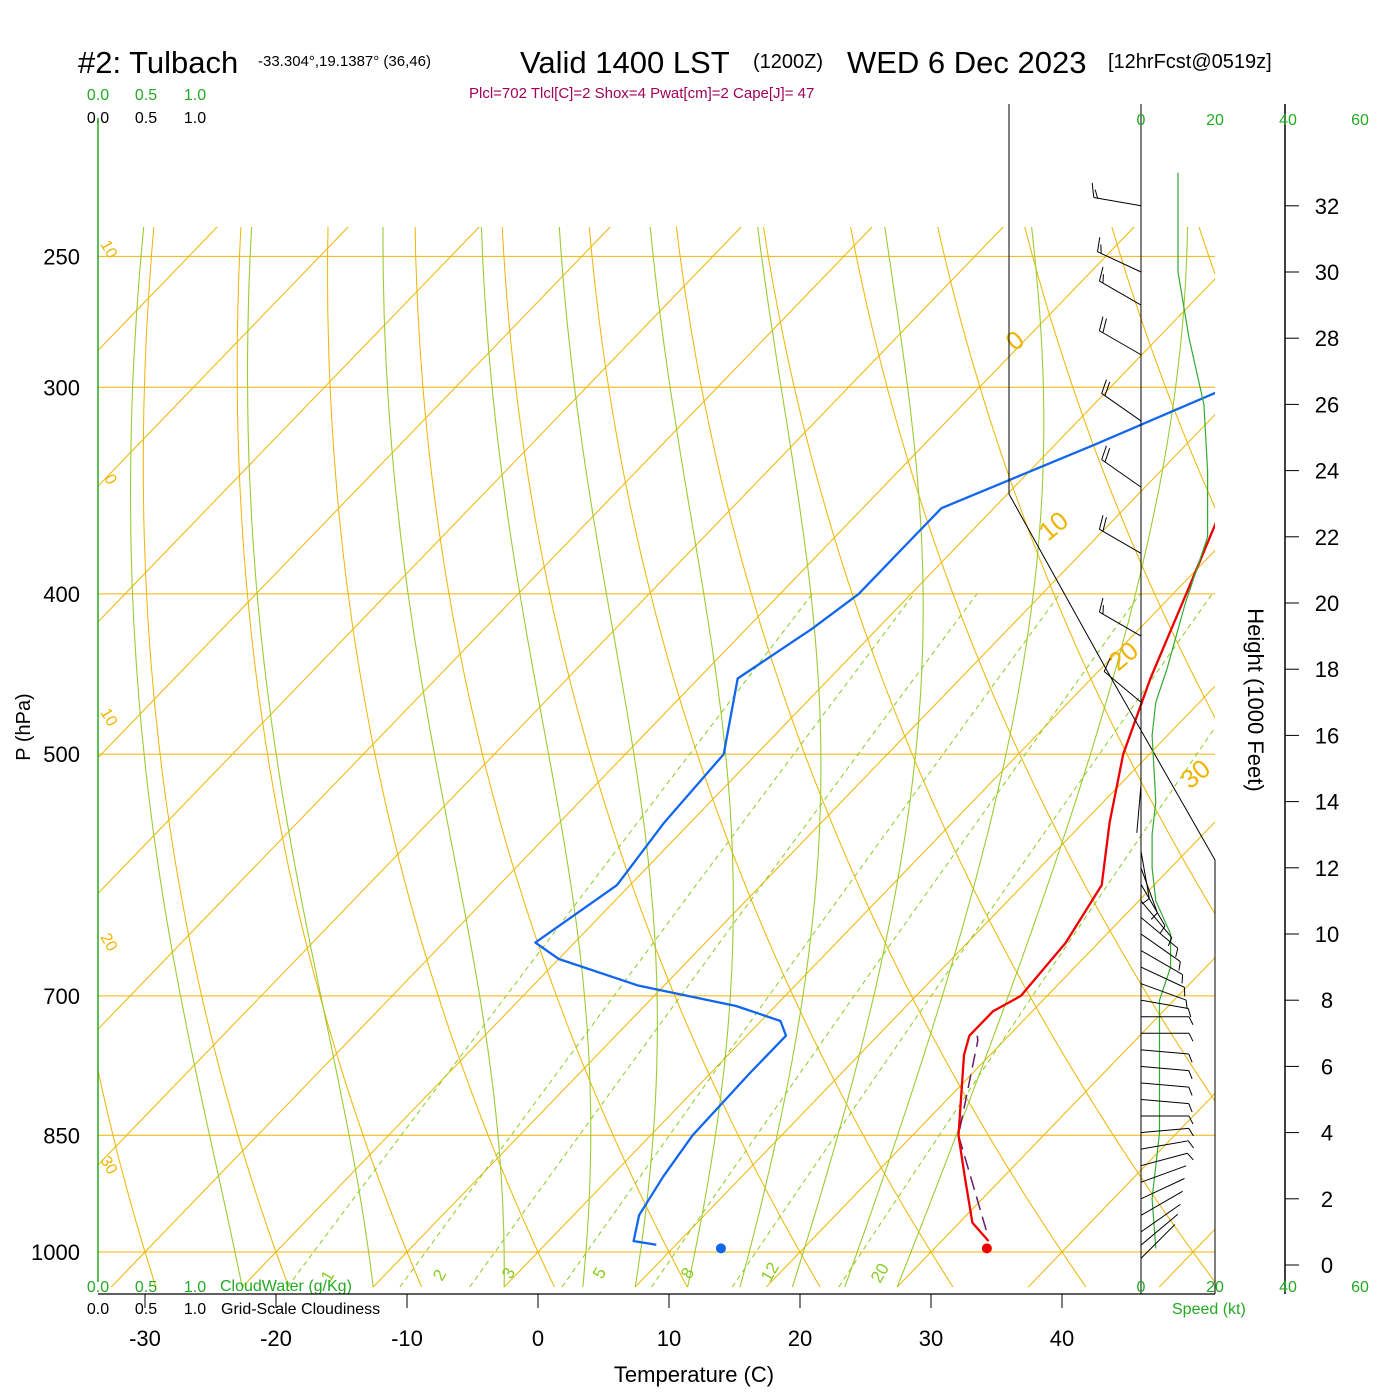  Describe the element at coordinates (1015, 340) in the screenshot. I see `dry-adiabat-label: 0` at that location.